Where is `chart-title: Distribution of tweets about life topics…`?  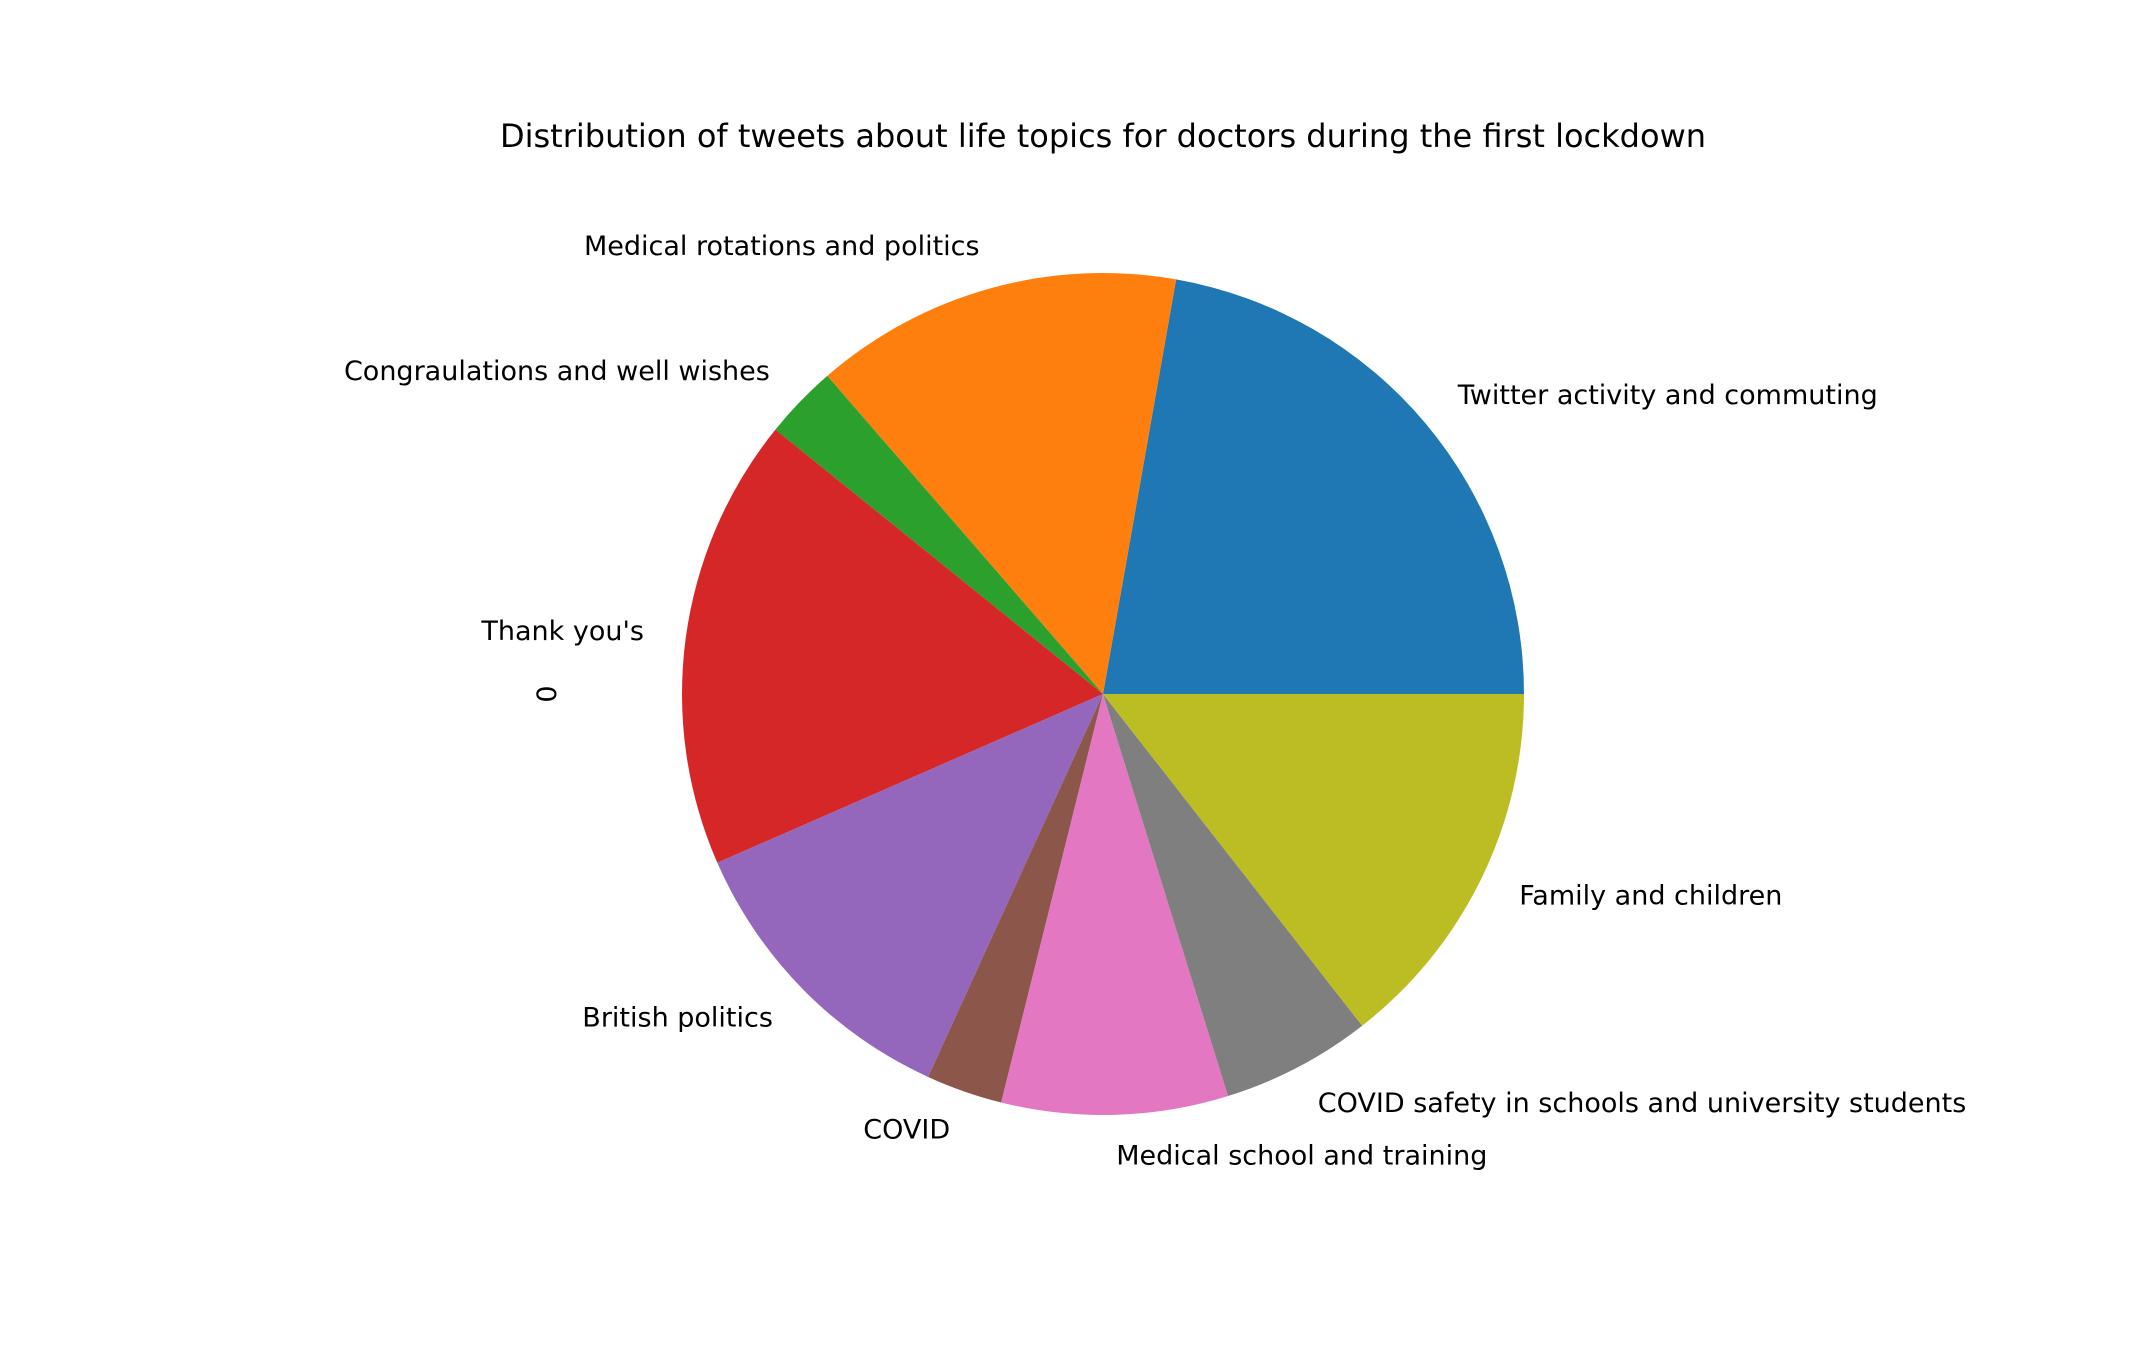 chart-title: Distribution of tweets about life topics… is located at coordinates (1103, 136).